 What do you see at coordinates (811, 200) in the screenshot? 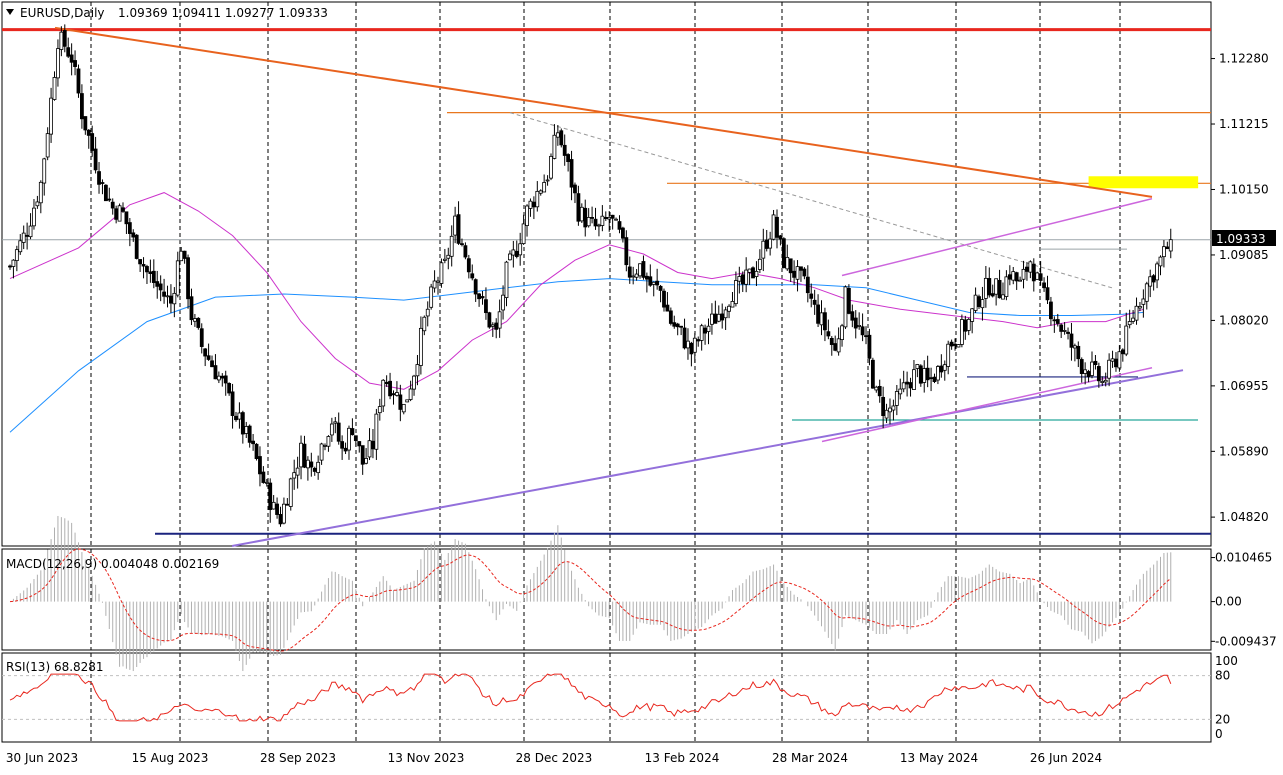
I see `dashed-trendline` at bounding box center [811, 200].